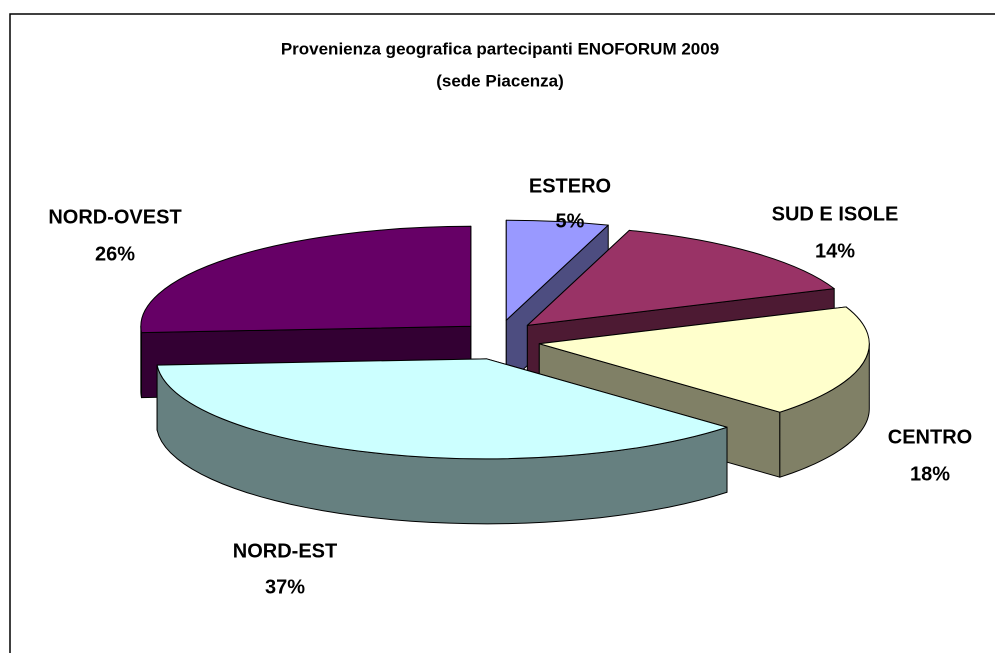 The width and height of the screenshot is (995, 653). I want to click on slice-label: ESTERO, so click(570, 186).